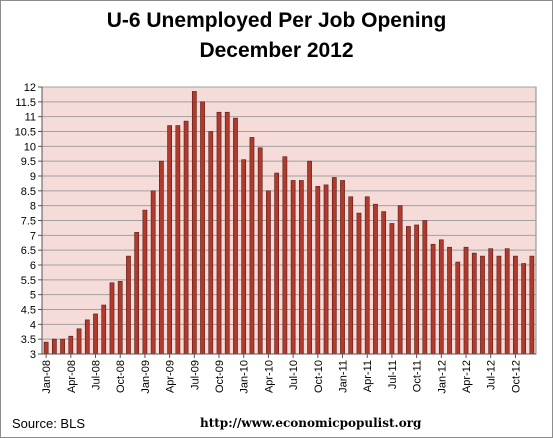 This screenshot has width=553, height=438. What do you see at coordinates (195, 375) in the screenshot?
I see `x-tick-label: Jul-09` at bounding box center [195, 375].